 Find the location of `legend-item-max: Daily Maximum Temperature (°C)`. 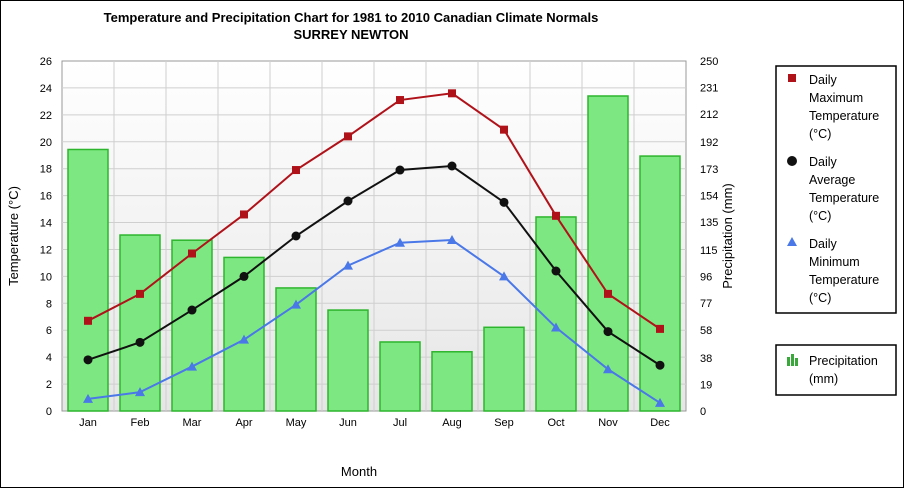

legend-item-max: Daily Maximum Temperature (°C) is located at coordinates (835, 107).